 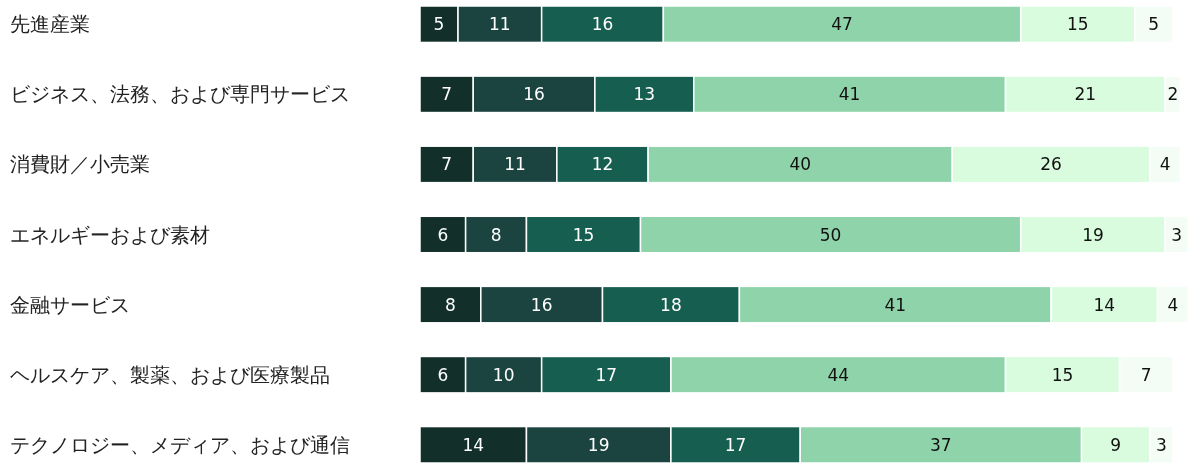 I want to click on data-label: 13, so click(x=644, y=94).